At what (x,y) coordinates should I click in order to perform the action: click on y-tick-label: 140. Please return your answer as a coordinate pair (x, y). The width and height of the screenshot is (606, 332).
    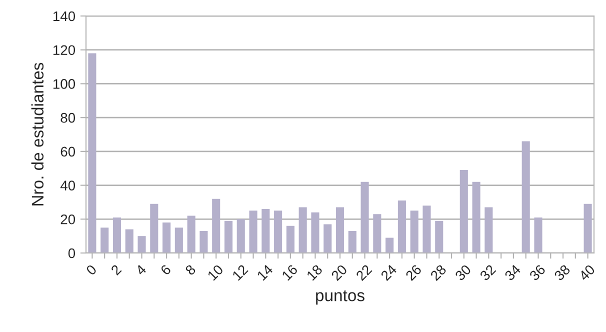
    Looking at the image, I should click on (64, 16).